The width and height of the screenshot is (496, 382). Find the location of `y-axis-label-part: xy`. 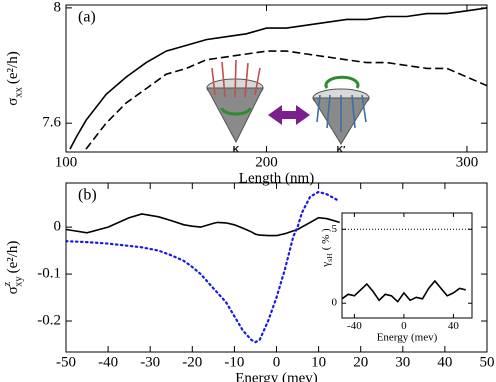

y-axis-label-part: xy is located at coordinates (19, 281).